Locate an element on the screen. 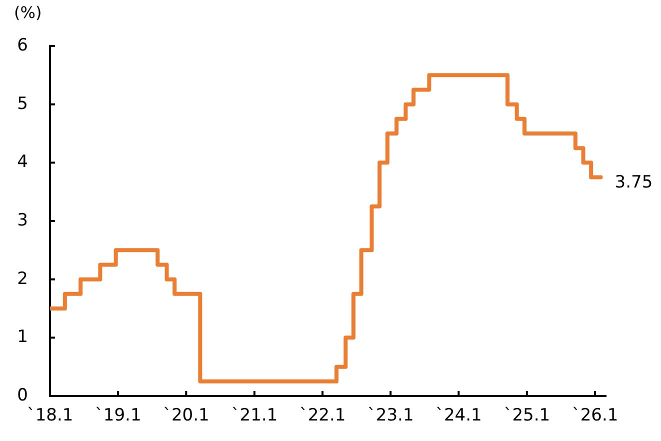  x-tick-label: `24.1 is located at coordinates (458, 416).